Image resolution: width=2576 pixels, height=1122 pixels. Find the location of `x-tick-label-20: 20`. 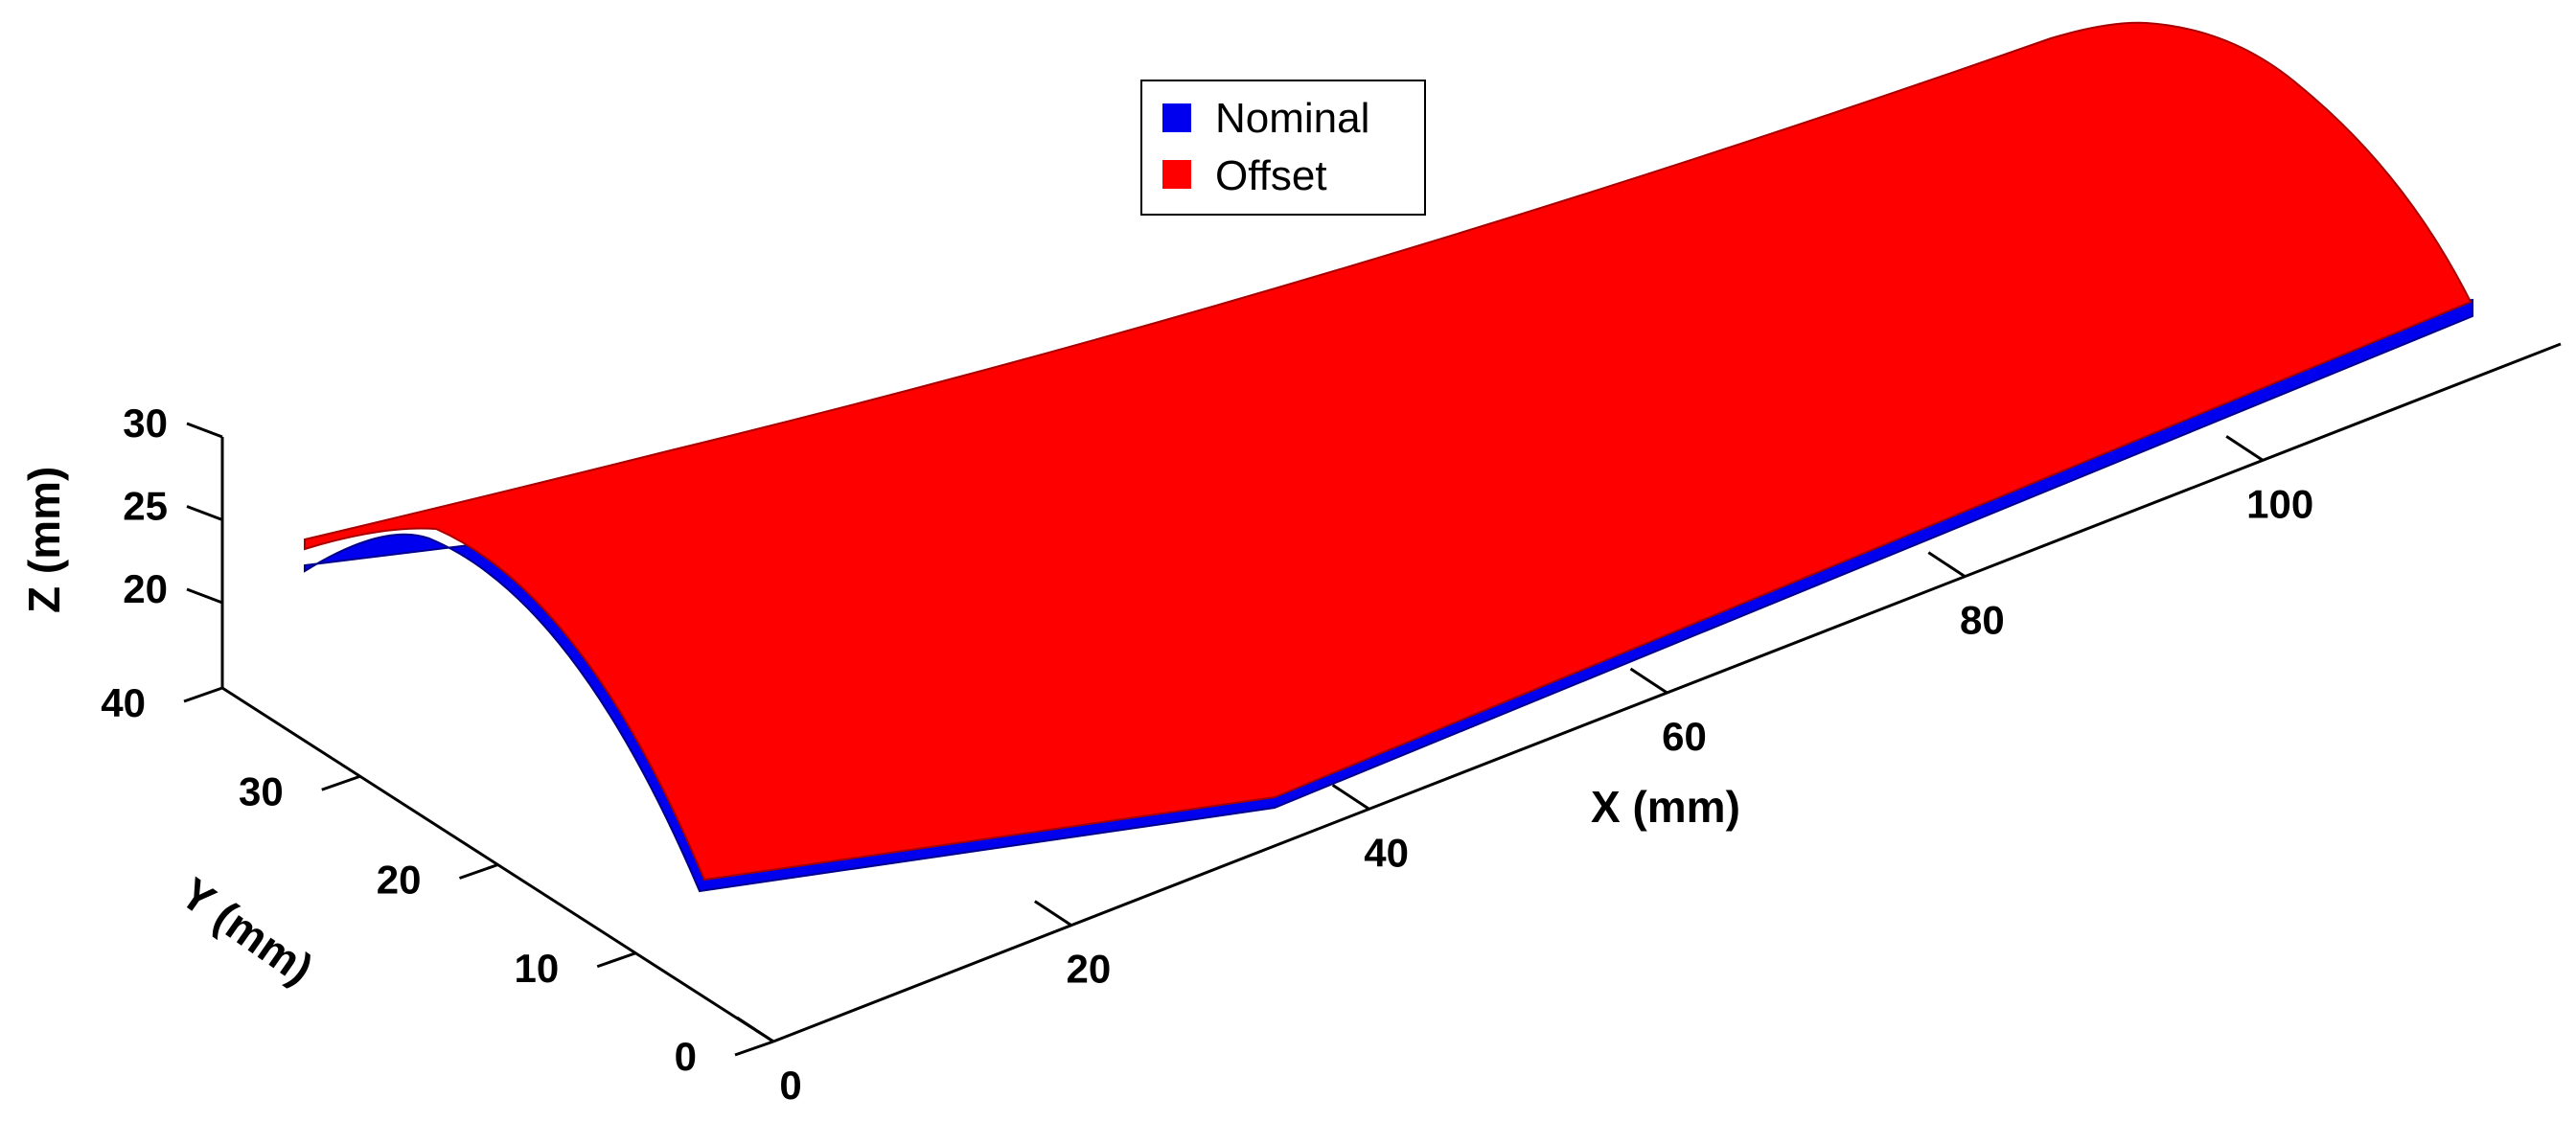

x-tick-label-20: 20 is located at coordinates (1088, 970).